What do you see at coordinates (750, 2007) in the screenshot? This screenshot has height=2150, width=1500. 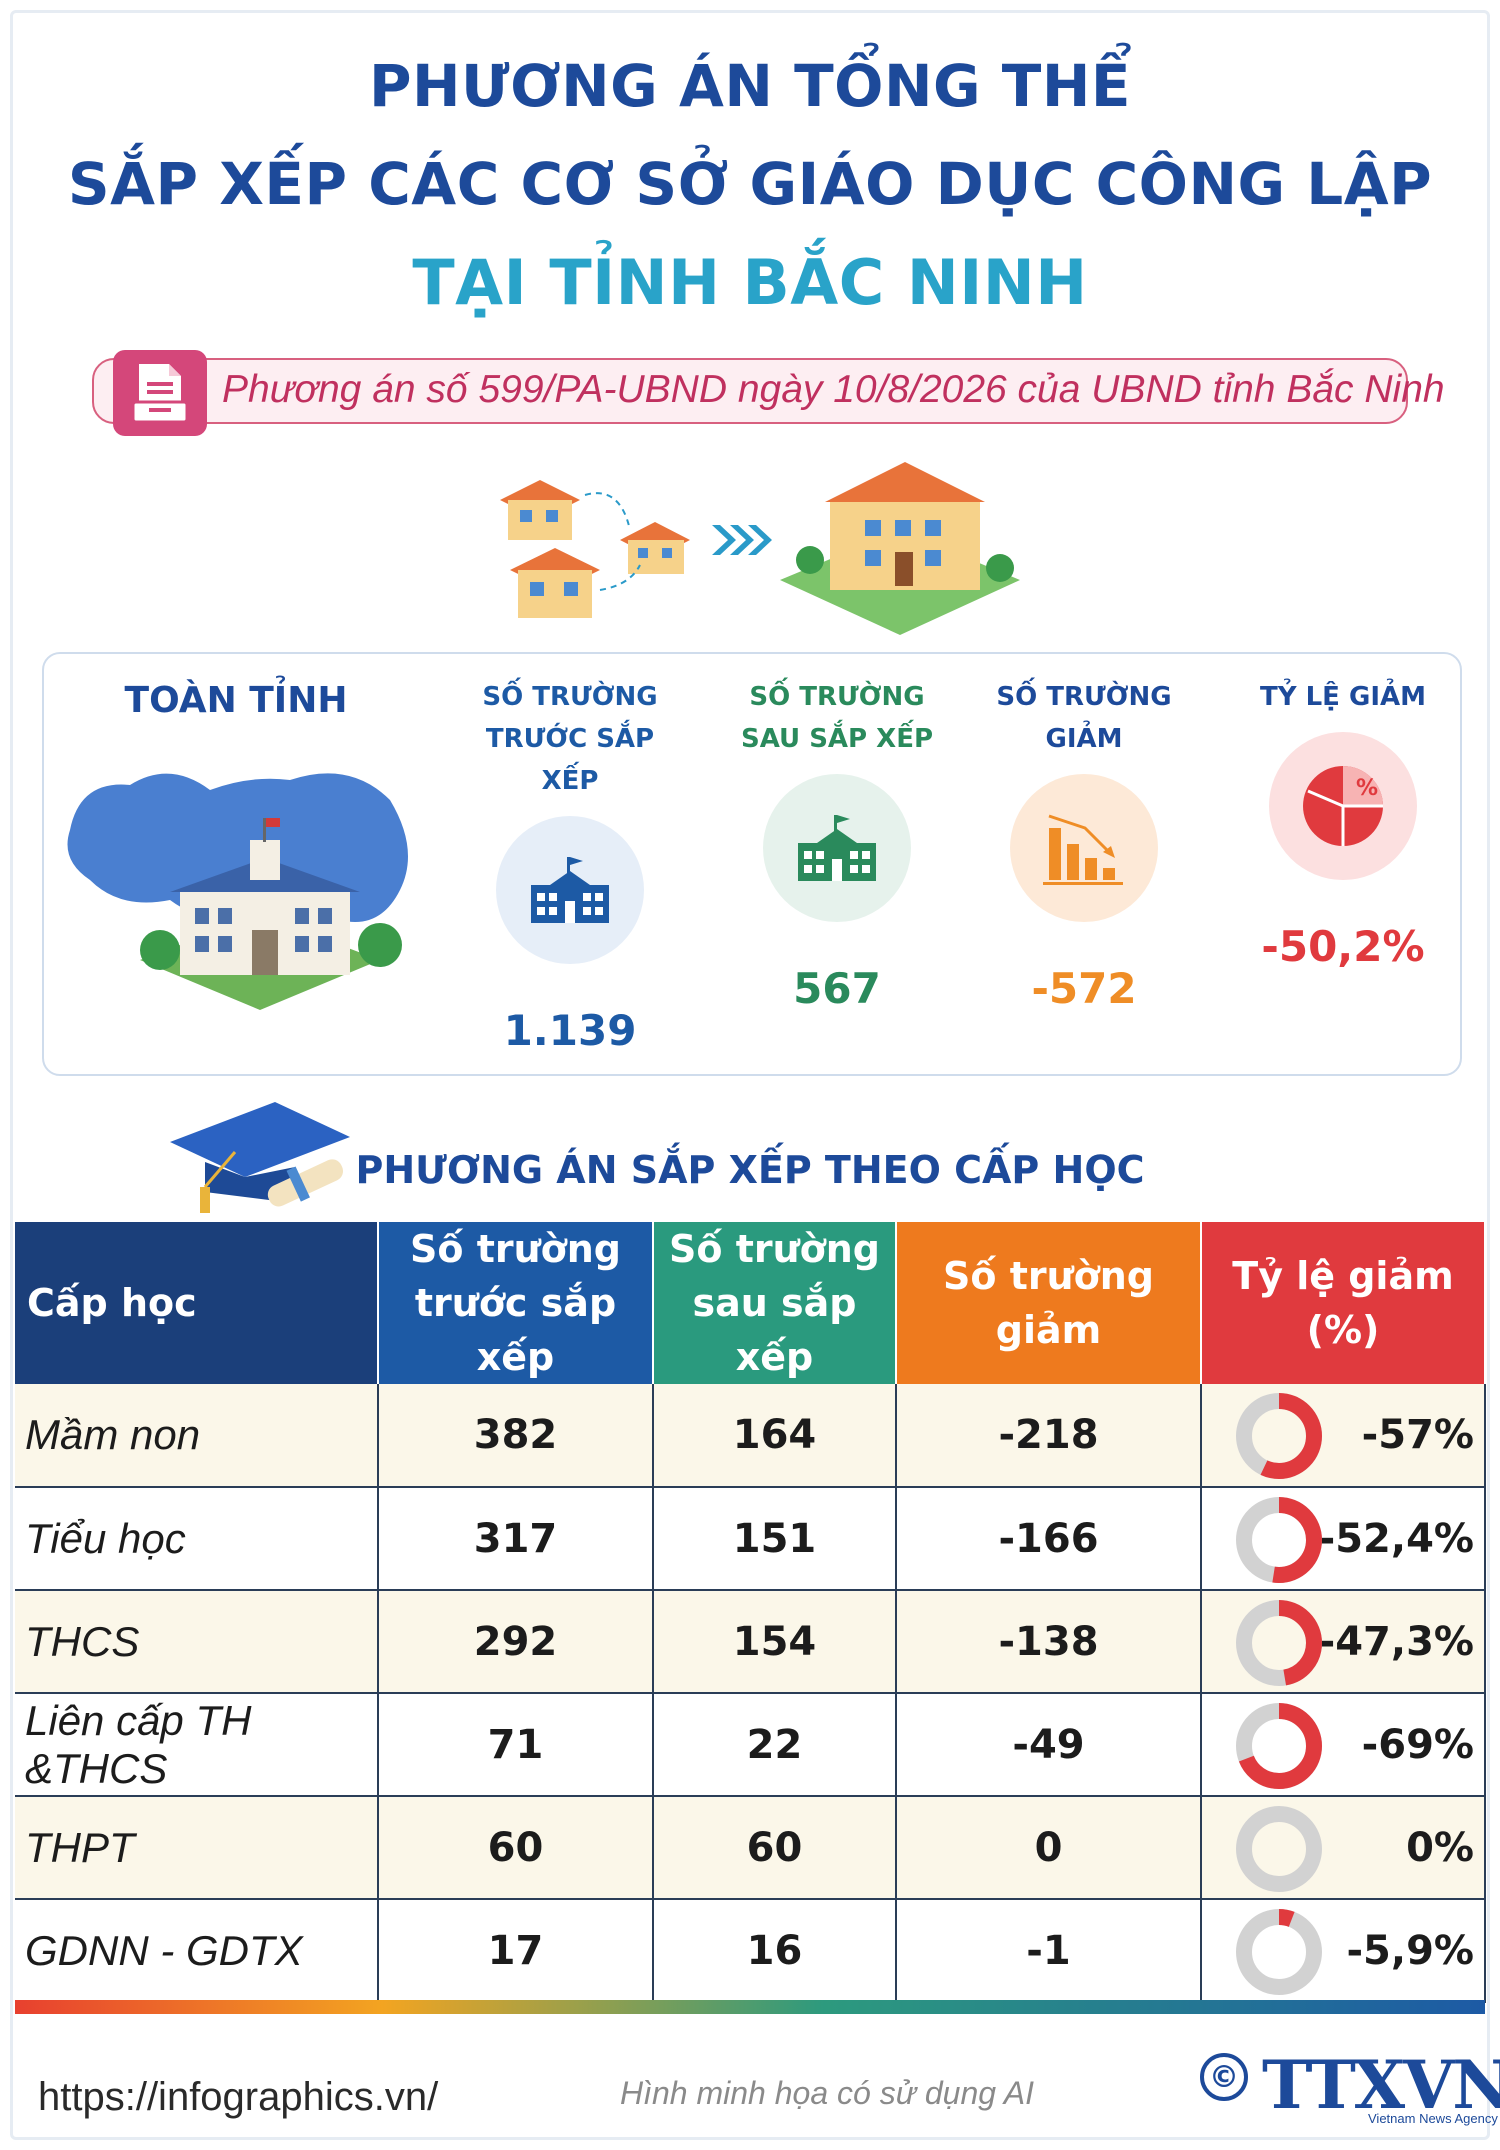 I see `gradient-divider` at bounding box center [750, 2007].